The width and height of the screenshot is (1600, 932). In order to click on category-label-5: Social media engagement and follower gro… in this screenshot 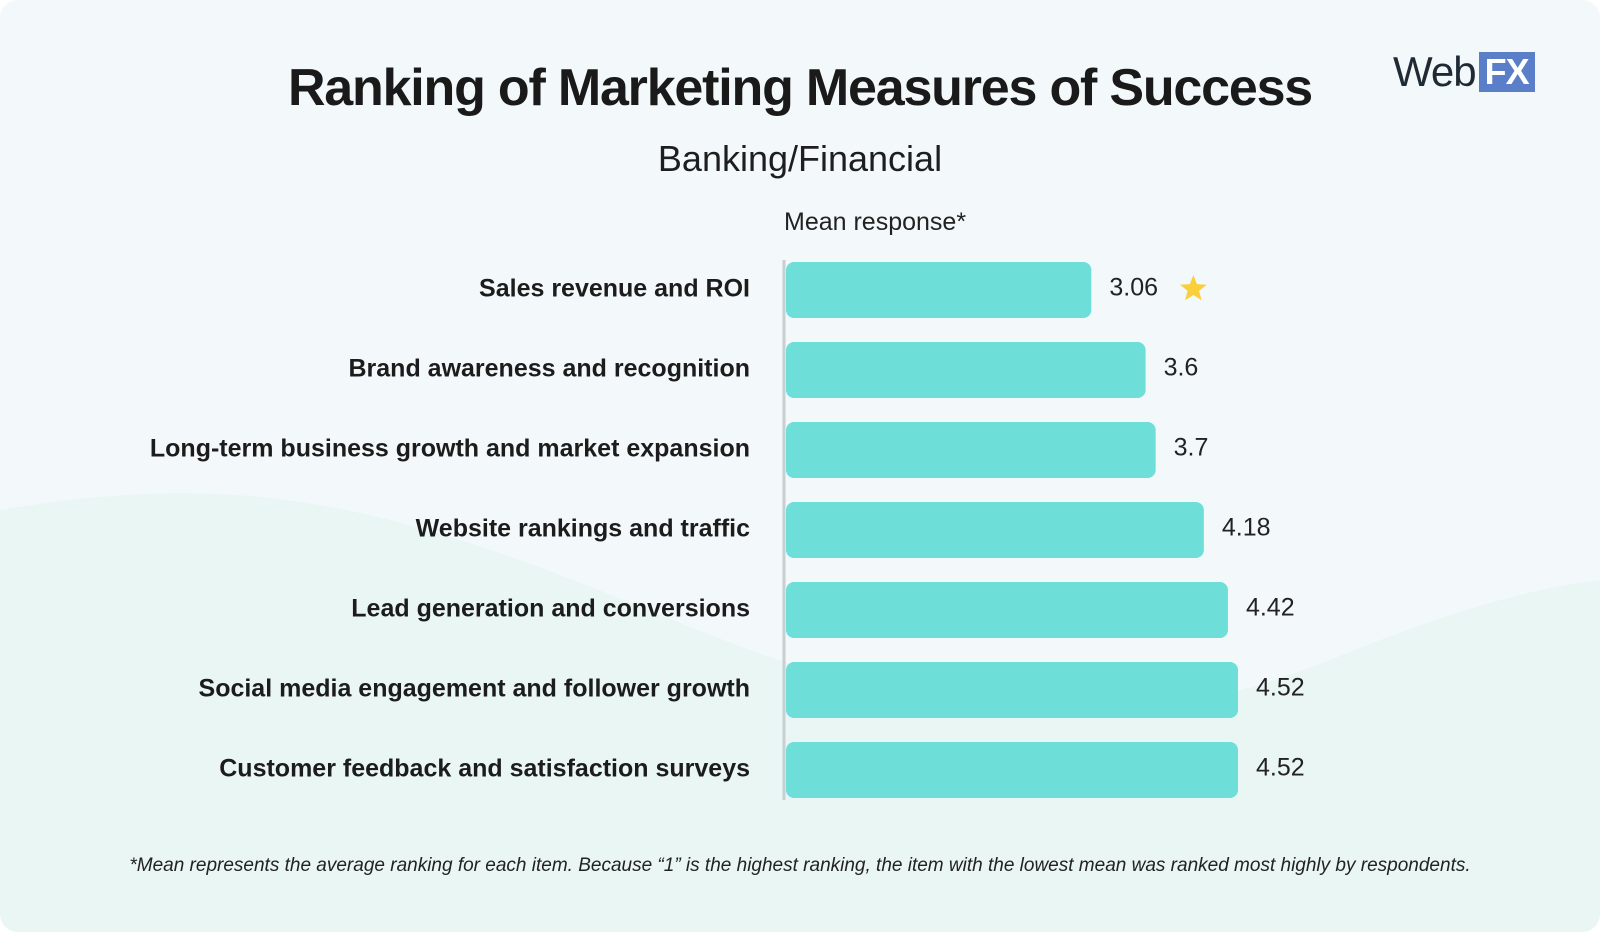, I will do `click(474, 689)`.